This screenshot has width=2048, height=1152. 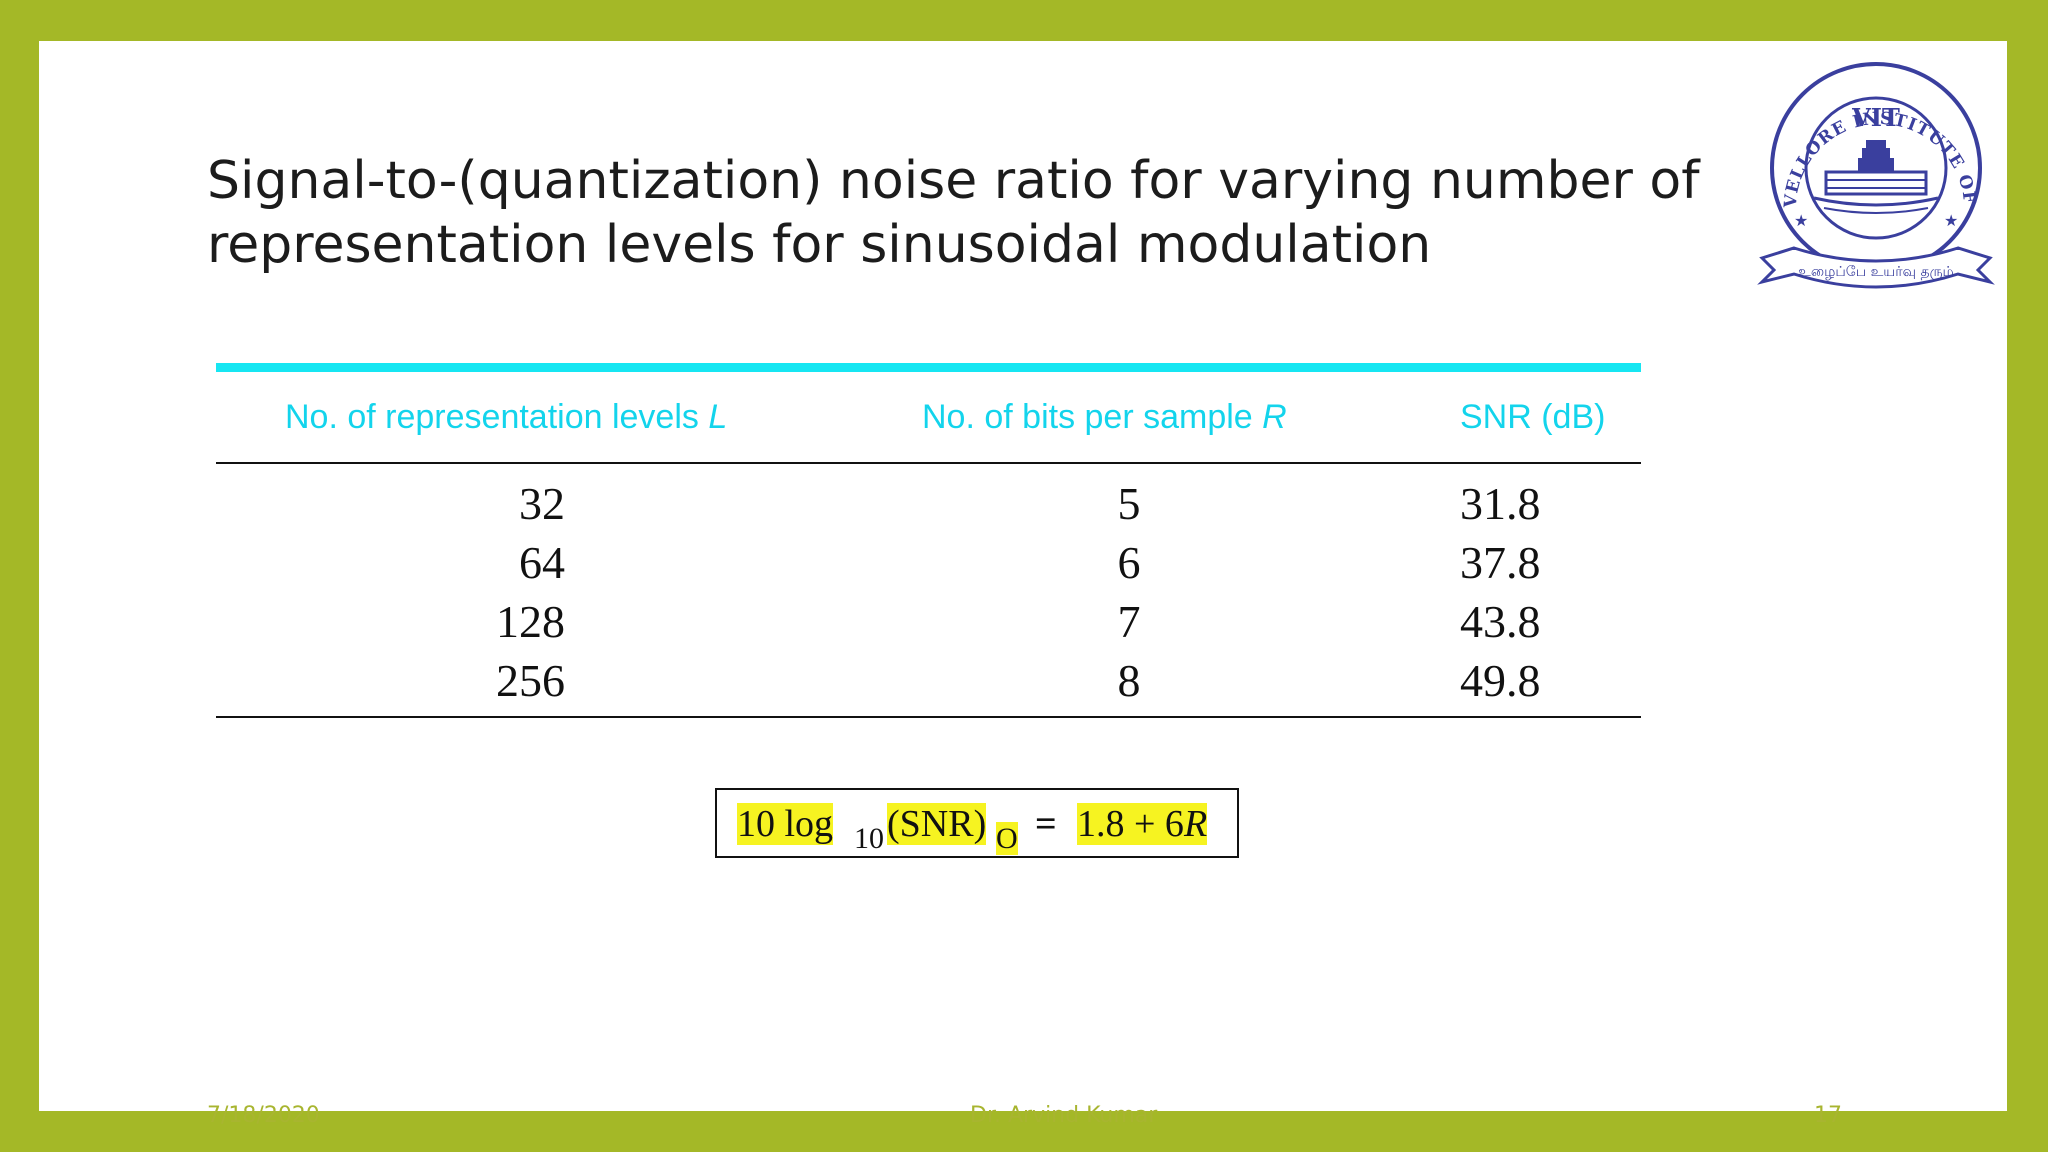 I want to click on header-snr: SNR (dB), so click(x=1533, y=417).